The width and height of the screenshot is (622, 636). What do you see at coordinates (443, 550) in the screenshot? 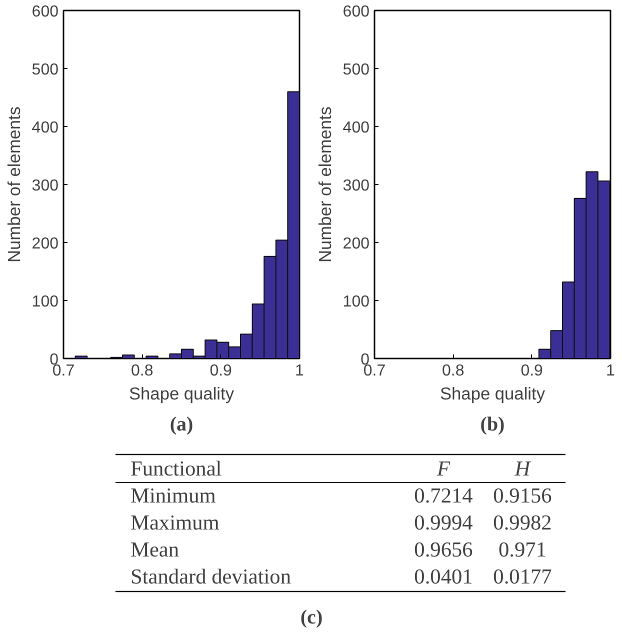
I see `text: 0.9656` at bounding box center [443, 550].